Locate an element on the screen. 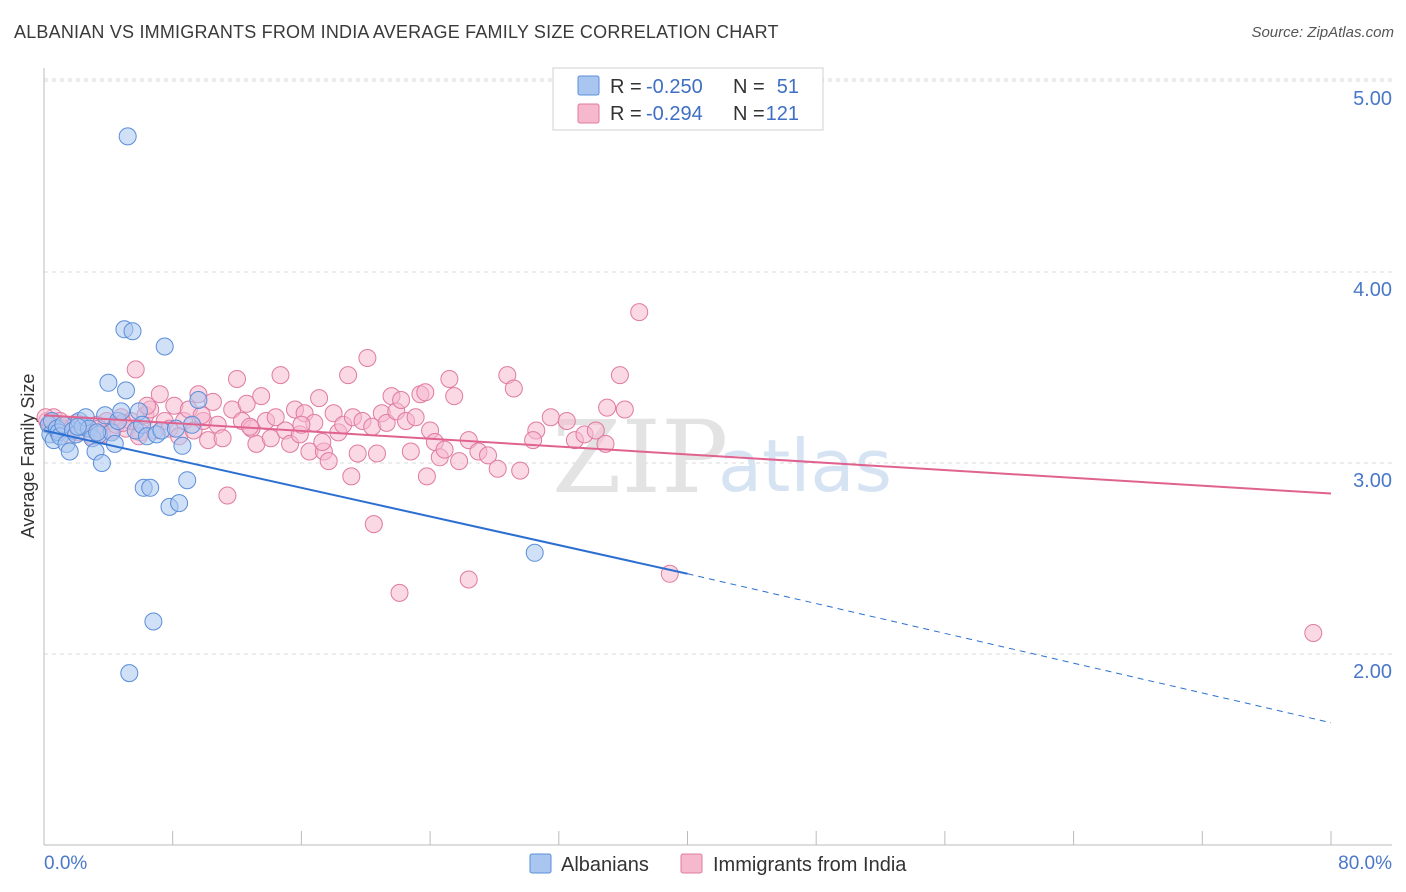  y-axis-label: Average Family Size is located at coordinates (28, 456).